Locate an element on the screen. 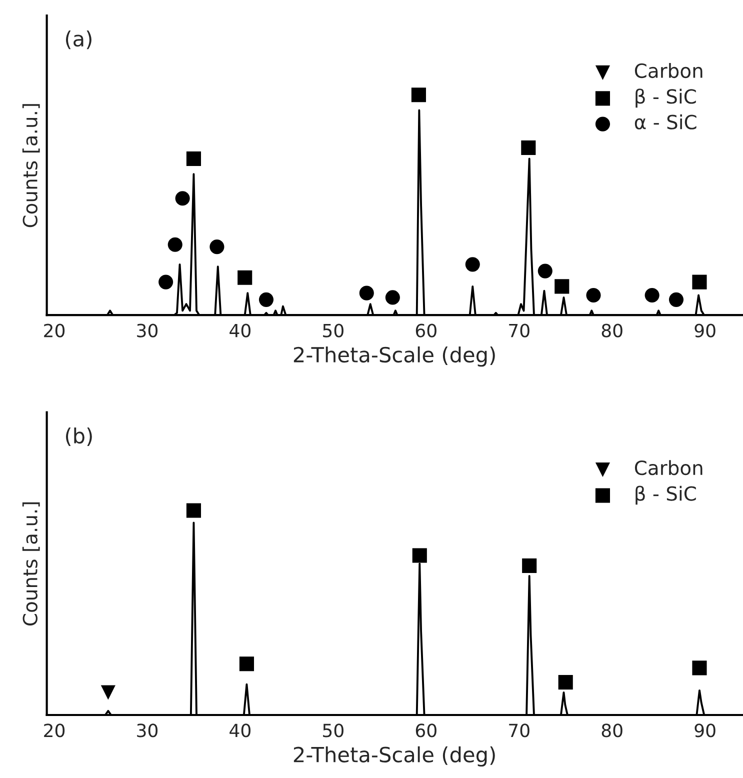 The height and width of the screenshot is (778, 743). text: (a) is located at coordinates (79, 40).